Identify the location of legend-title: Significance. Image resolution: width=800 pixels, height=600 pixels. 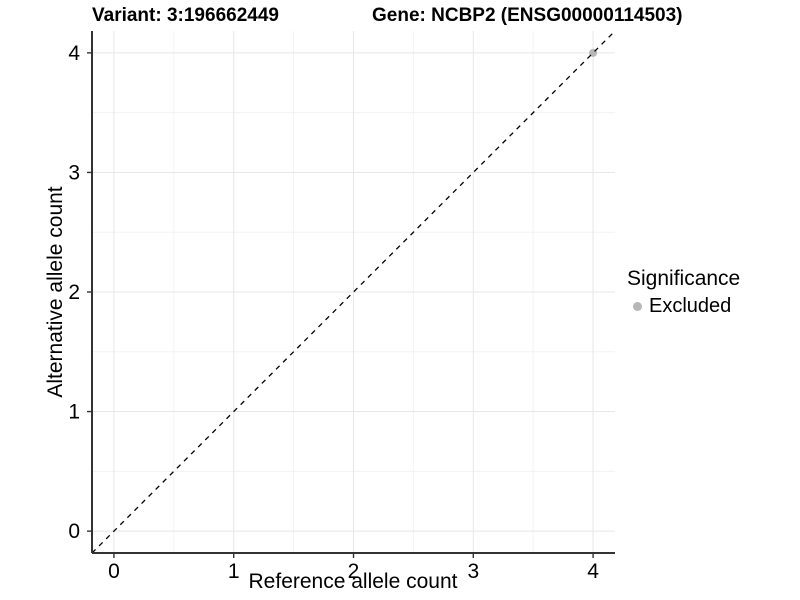
(684, 278).